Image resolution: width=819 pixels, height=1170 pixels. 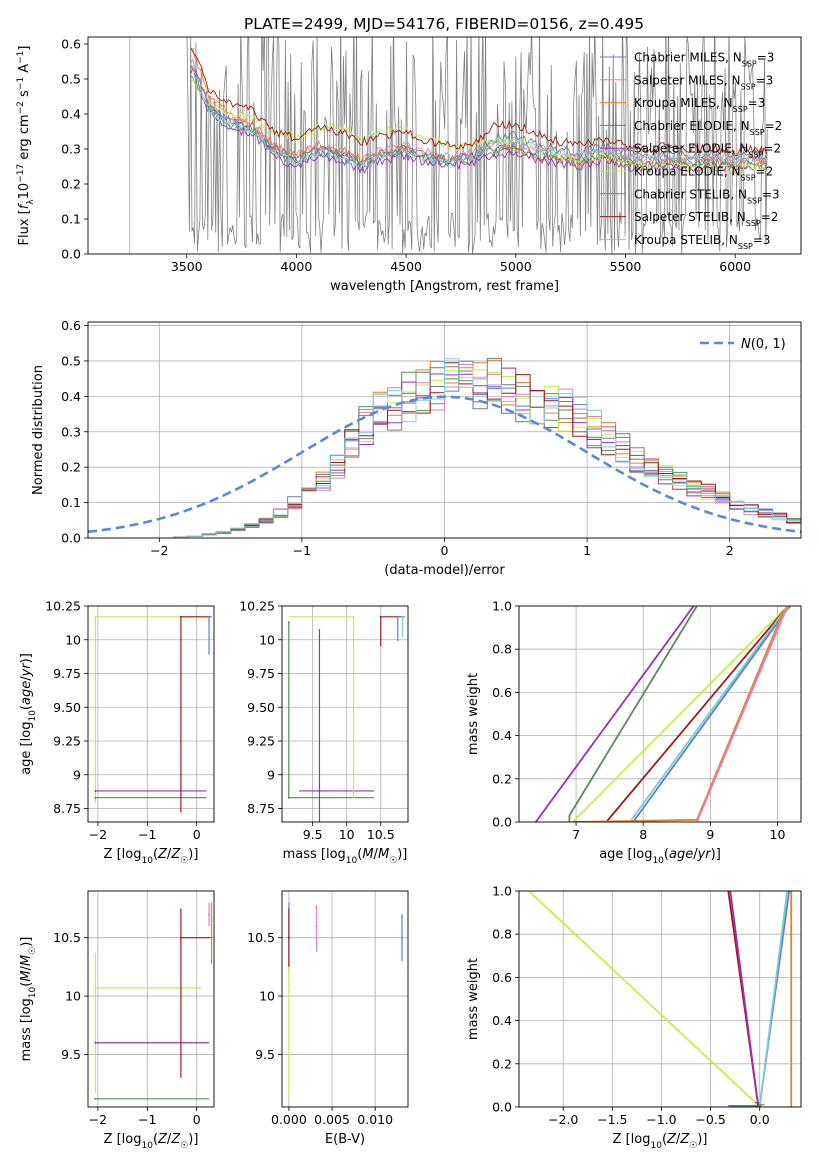 What do you see at coordinates (699, 105) in the screenshot?
I see `legend-label: Kroupa MILES, NSSP=3` at bounding box center [699, 105].